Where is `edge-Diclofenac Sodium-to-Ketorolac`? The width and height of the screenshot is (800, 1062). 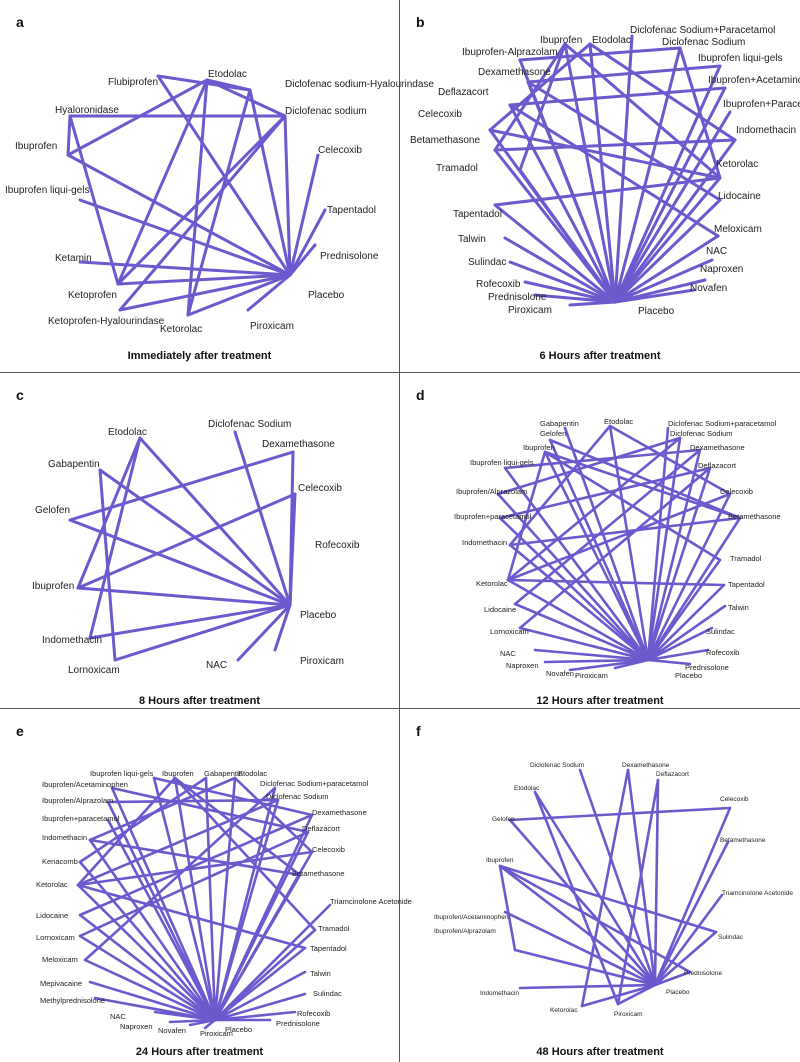
edge-Diclofenac Sodium-to-Ketorolac is located at coordinates (594, 509).